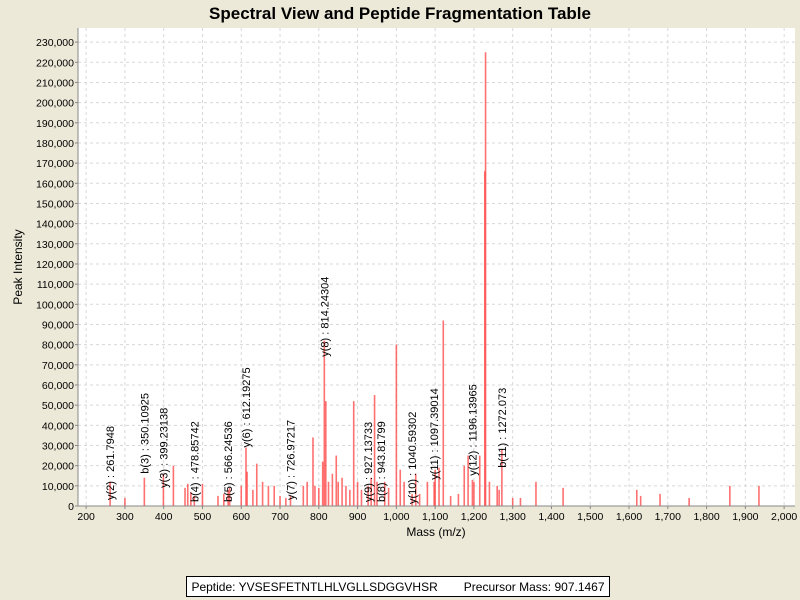 The image size is (800, 600). I want to click on x-tick-label: 1,900, so click(745, 517).